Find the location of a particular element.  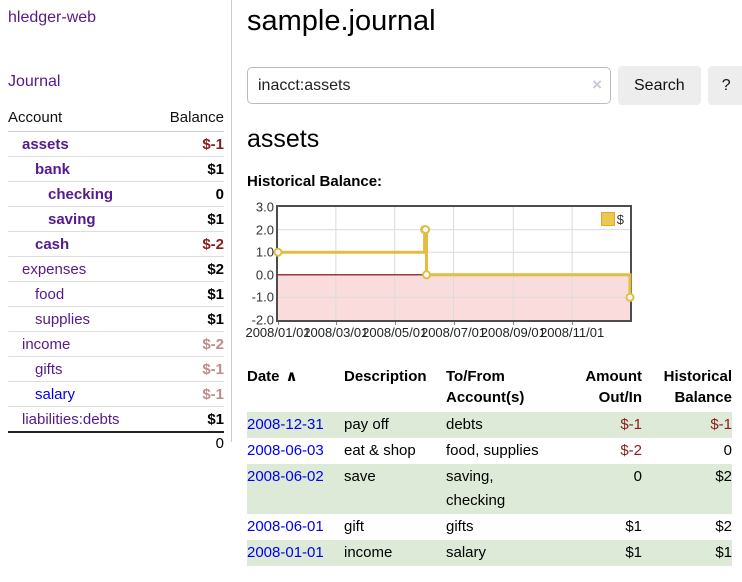

register-balance-cell: $-1 is located at coordinates (721, 424).